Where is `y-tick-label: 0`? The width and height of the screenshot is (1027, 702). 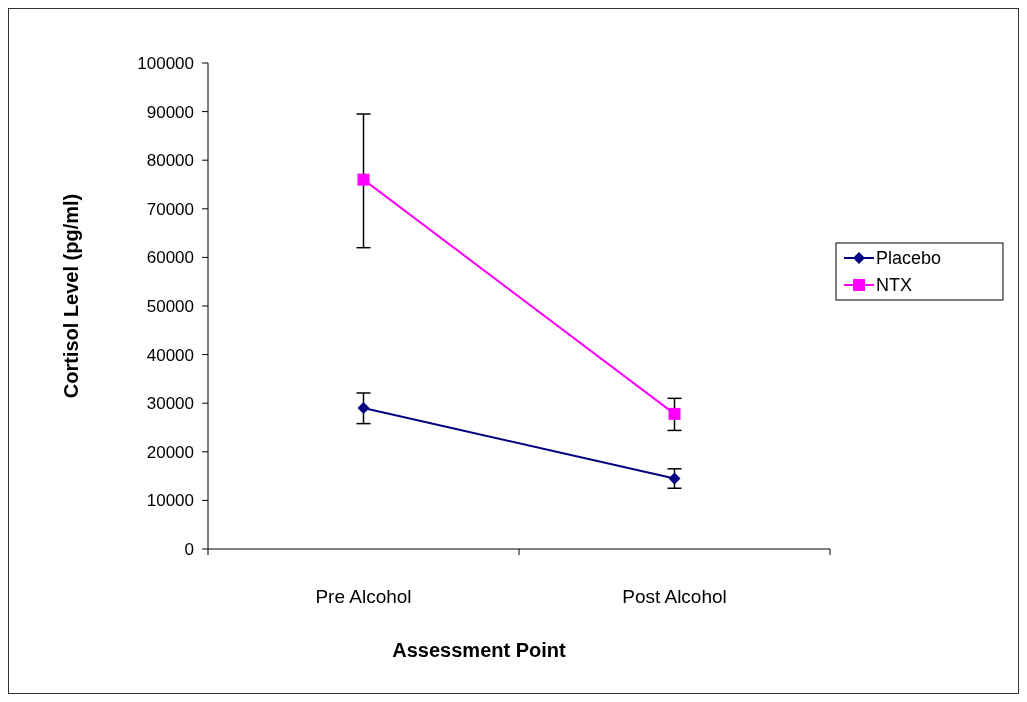 y-tick-label: 0 is located at coordinates (189, 549).